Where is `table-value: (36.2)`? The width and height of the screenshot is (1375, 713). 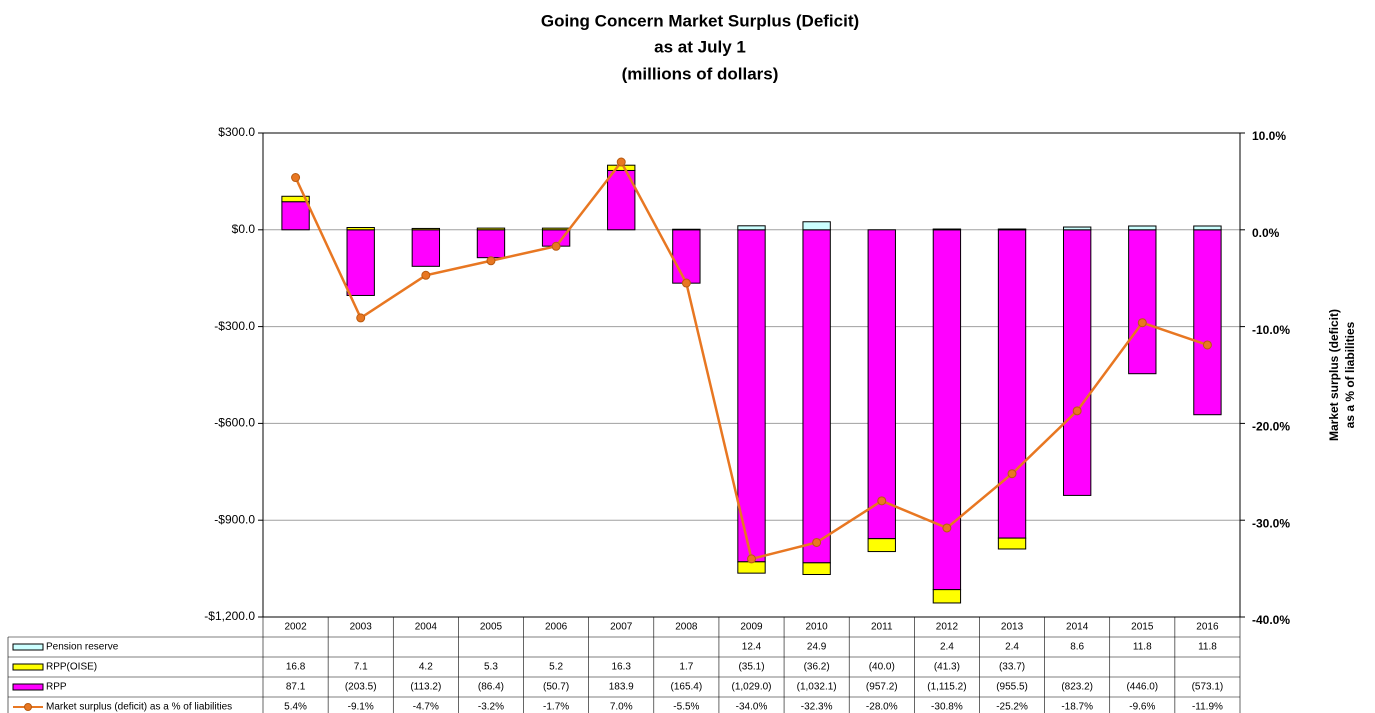 table-value: (36.2) is located at coordinates (817, 667).